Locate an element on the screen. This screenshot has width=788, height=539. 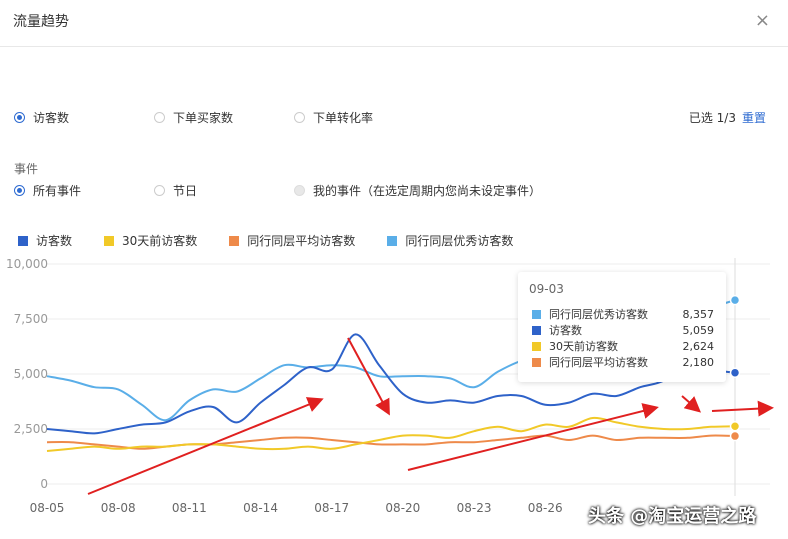
x-tick-label: 08-08 is located at coordinates (118, 508).